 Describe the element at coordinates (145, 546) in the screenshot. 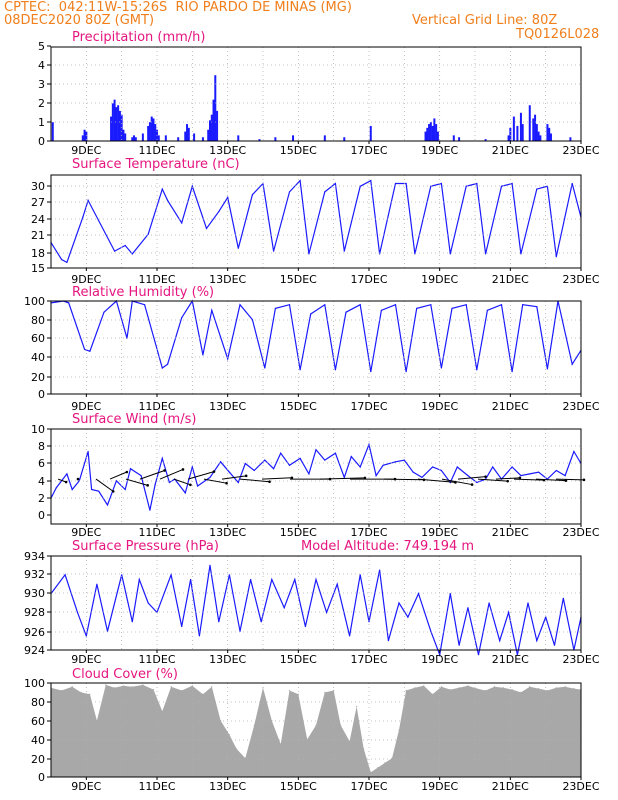

I see `panel-title: Surface Pressure (hPa)` at that location.